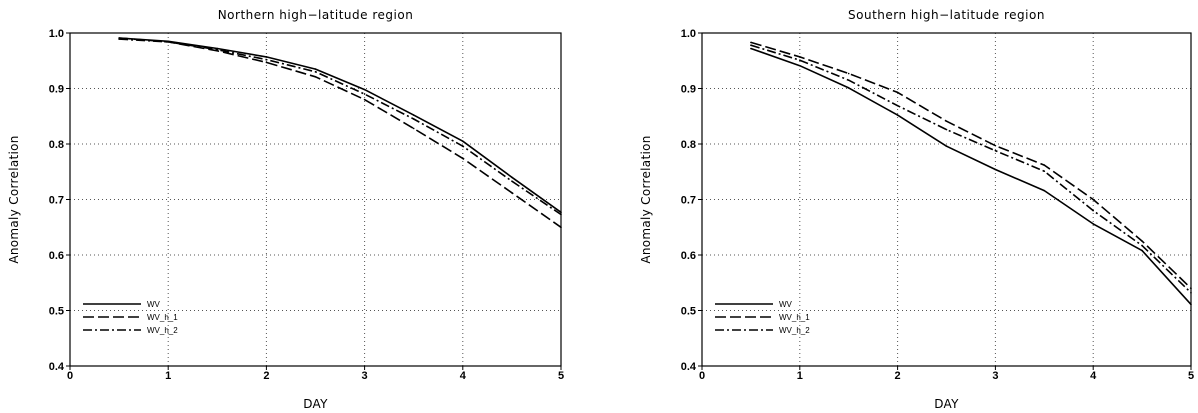  Describe the element at coordinates (688, 201) in the screenshot. I see `y-tick-label: 0.7` at that location.